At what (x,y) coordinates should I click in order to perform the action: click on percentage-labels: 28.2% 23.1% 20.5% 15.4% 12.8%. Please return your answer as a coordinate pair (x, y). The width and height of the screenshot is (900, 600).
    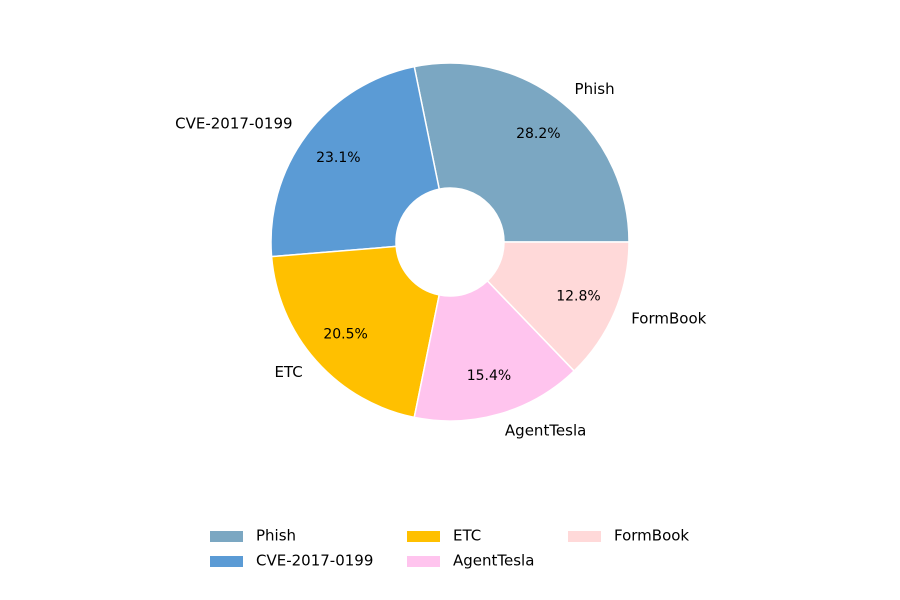
    Looking at the image, I should click on (458, 255).